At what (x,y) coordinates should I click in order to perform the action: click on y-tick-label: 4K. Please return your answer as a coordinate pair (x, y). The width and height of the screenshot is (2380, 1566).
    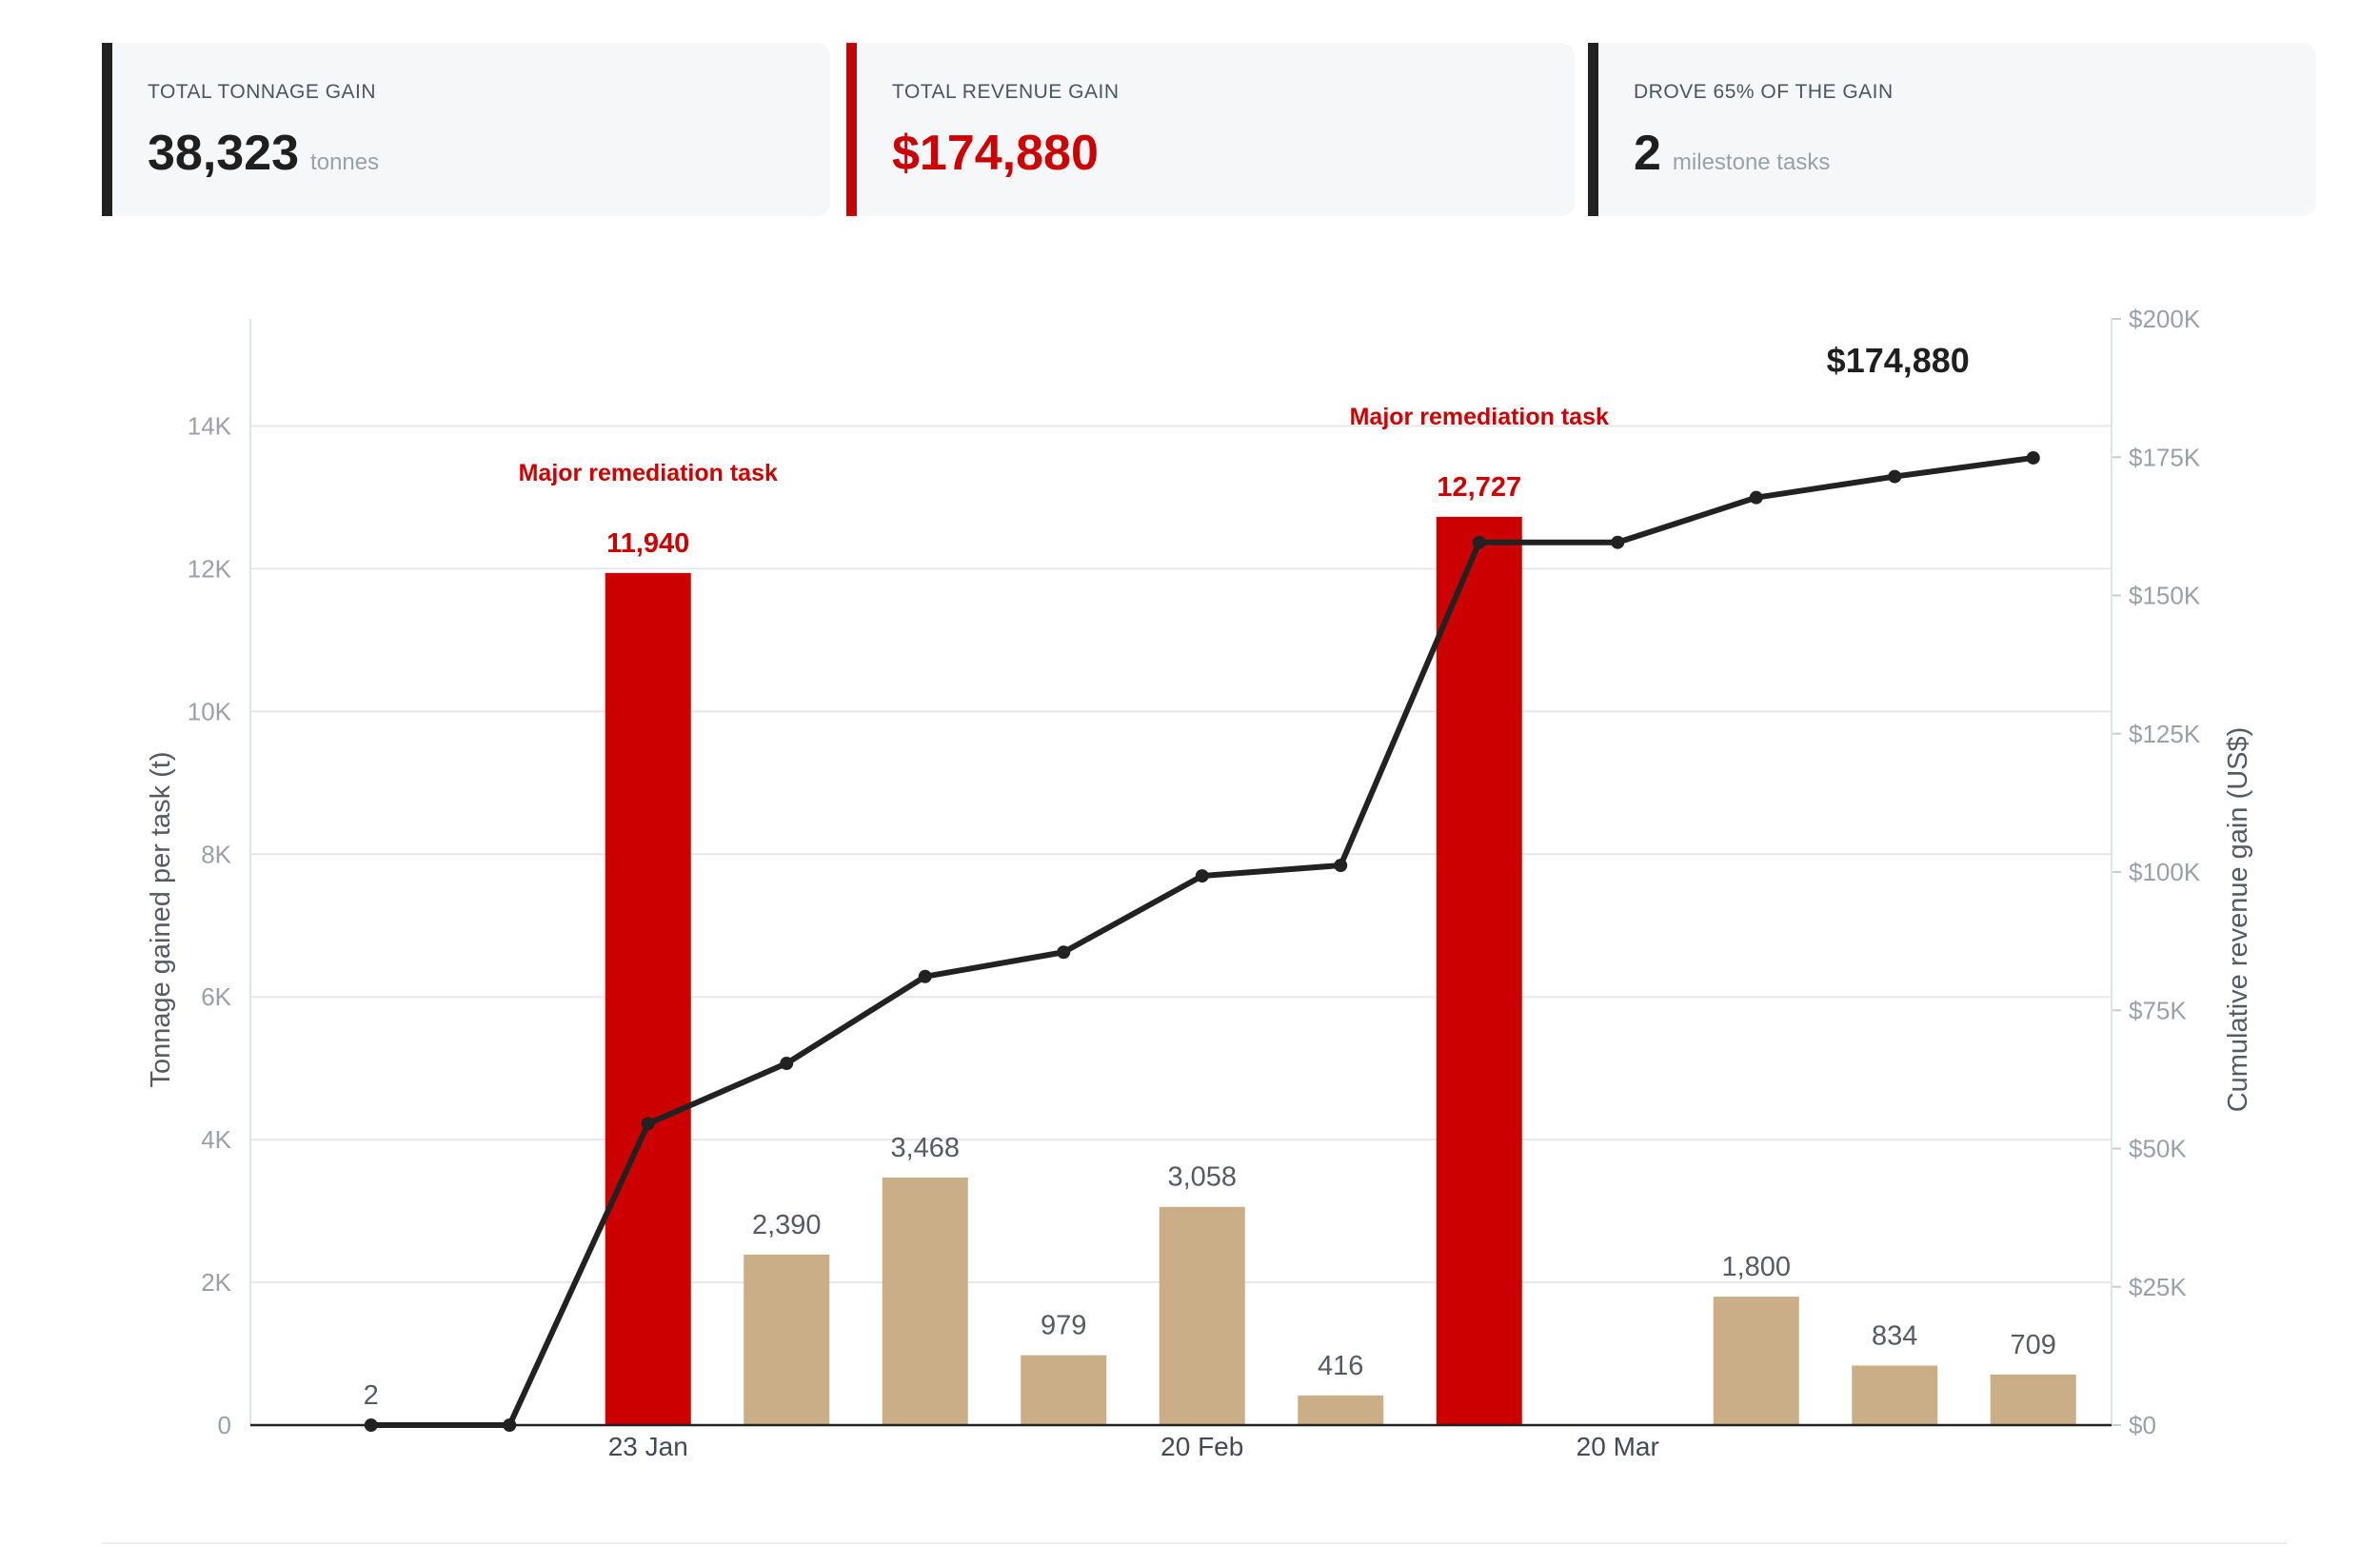
    Looking at the image, I should click on (216, 1139).